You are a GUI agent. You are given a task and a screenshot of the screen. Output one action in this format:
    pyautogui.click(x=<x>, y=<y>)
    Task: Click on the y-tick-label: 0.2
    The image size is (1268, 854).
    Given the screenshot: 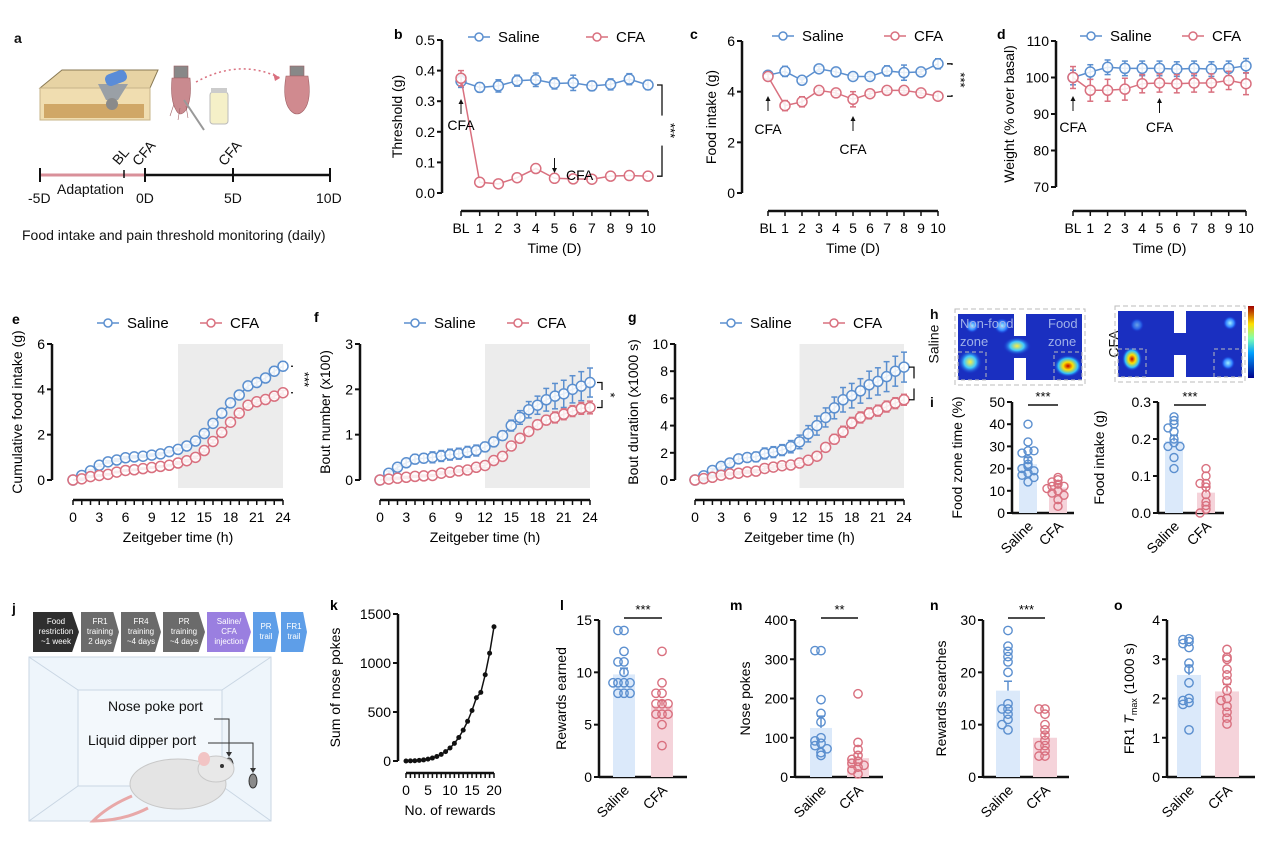 What is the action you would take?
    pyautogui.click(x=1142, y=439)
    